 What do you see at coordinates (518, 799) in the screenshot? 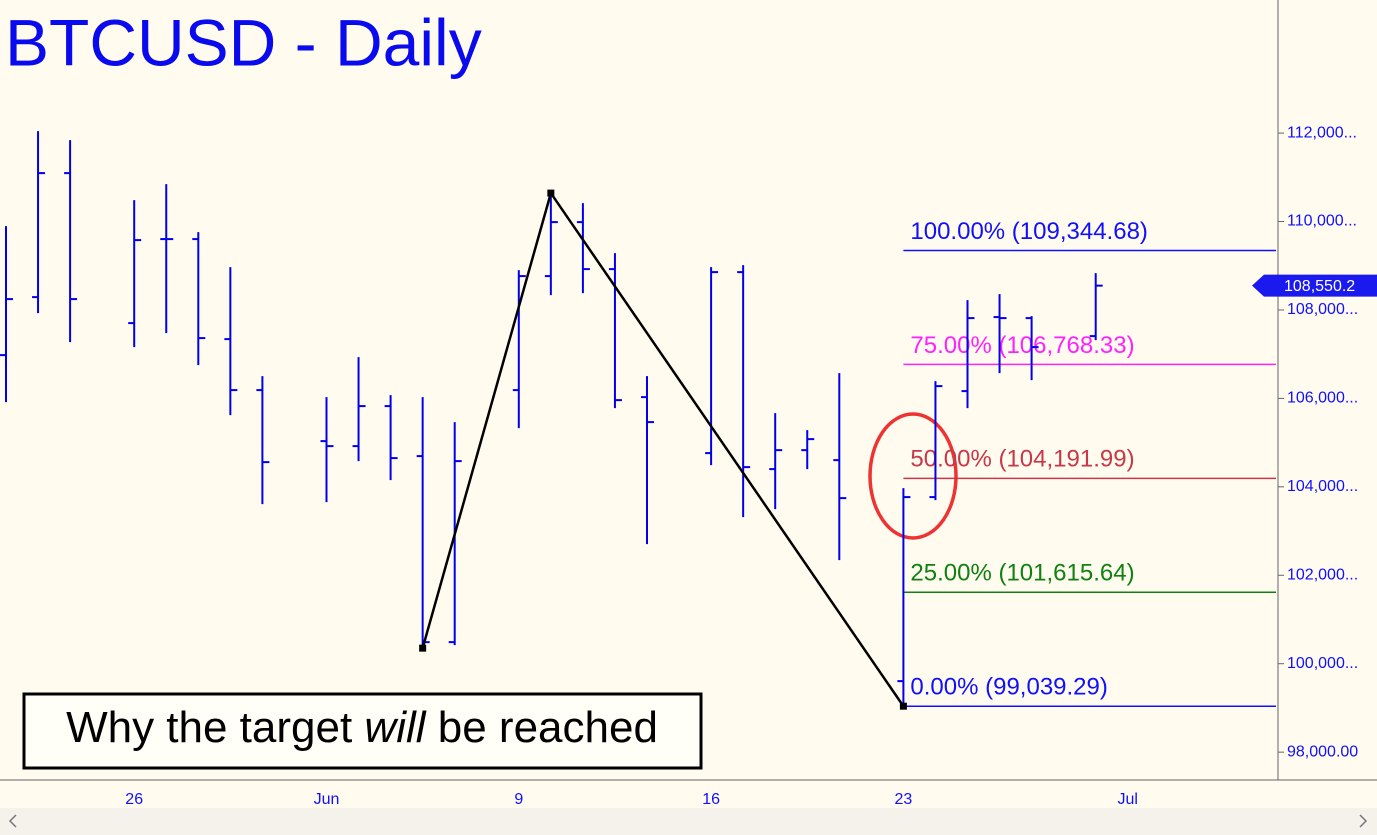
I see `x-tick-label: 9` at bounding box center [518, 799].